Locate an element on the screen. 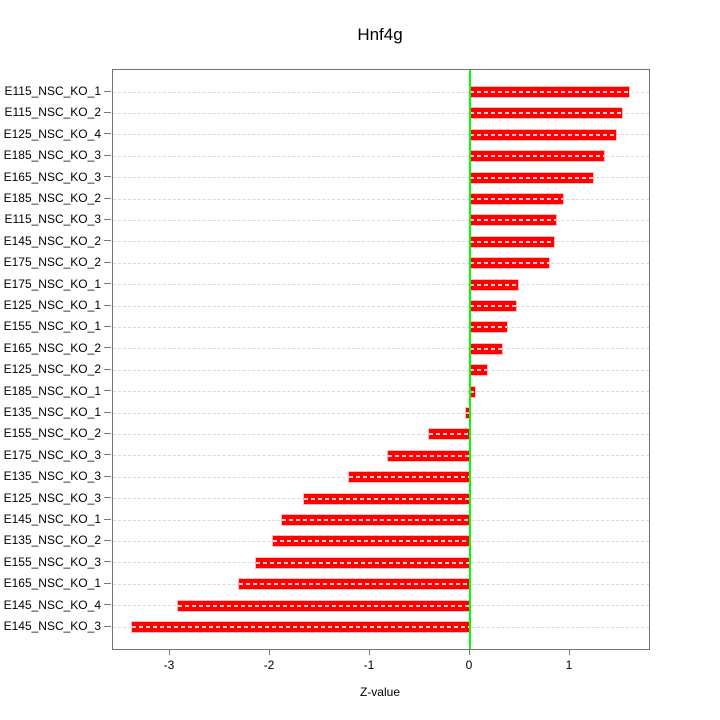 The width and height of the screenshot is (720, 720). y-axis-label: E125_NSC_KO_4 is located at coordinates (52, 133).